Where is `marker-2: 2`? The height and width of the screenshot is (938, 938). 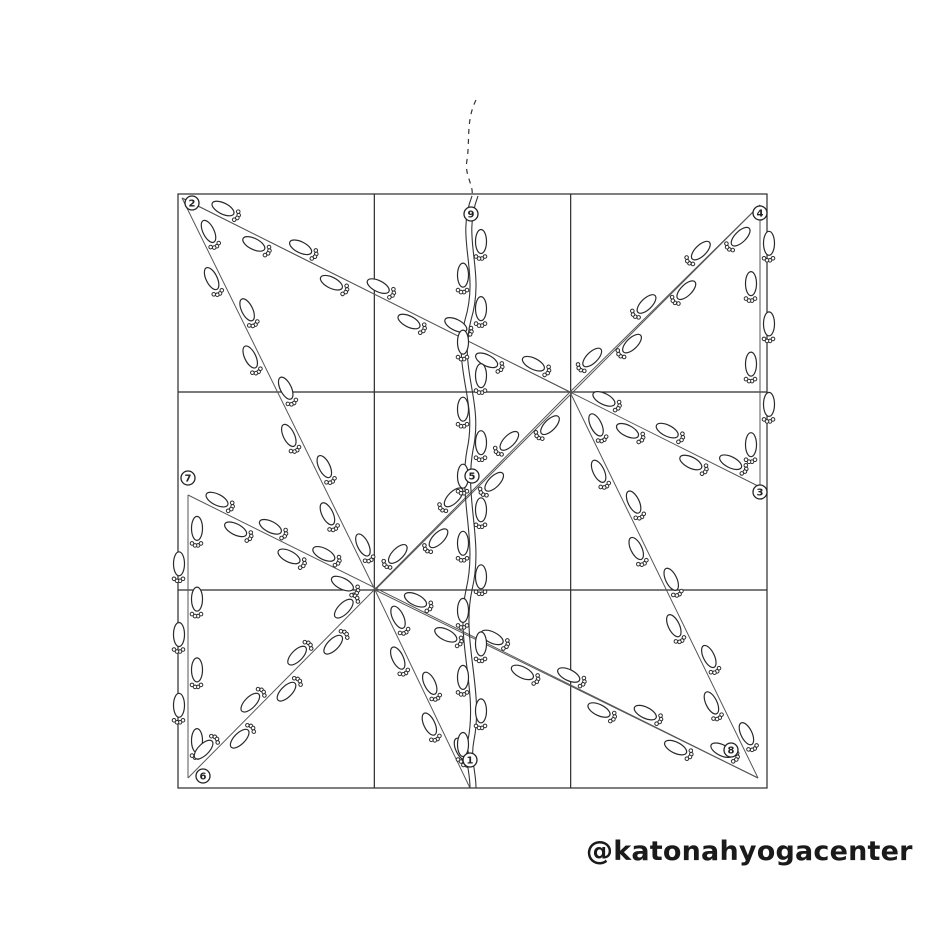
marker-2: 2 is located at coordinates (192, 203).